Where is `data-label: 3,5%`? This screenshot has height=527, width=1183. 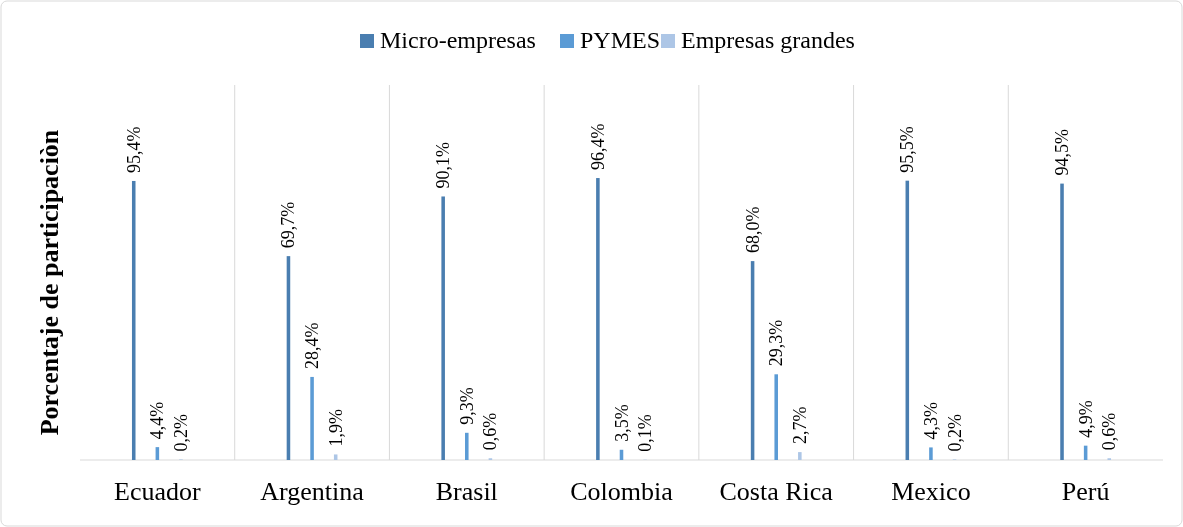 data-label: 3,5% is located at coordinates (621, 423).